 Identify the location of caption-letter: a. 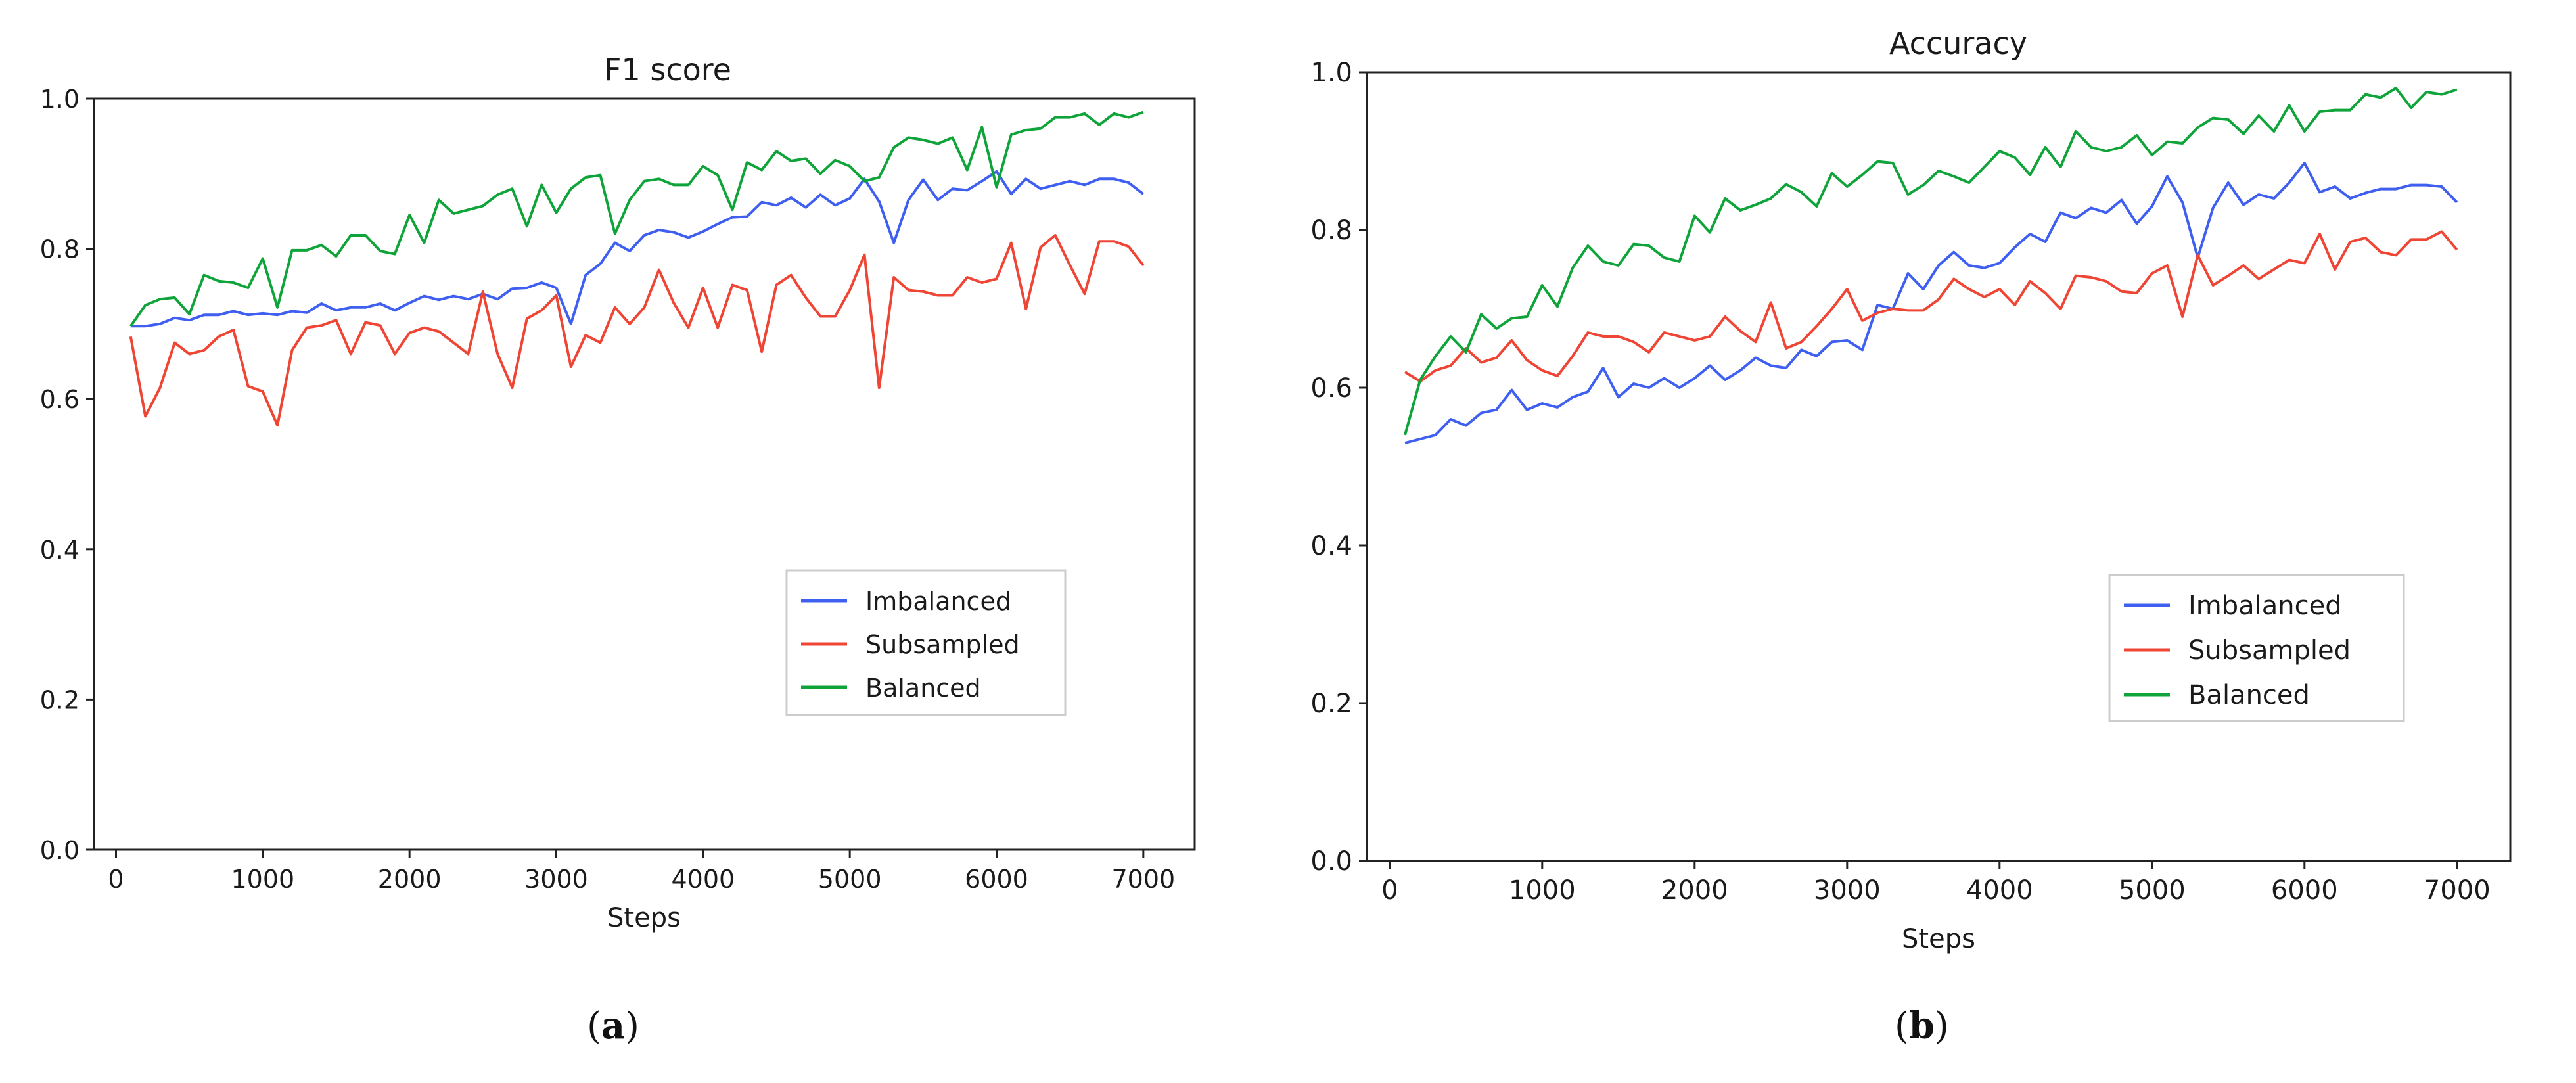
(614, 1026).